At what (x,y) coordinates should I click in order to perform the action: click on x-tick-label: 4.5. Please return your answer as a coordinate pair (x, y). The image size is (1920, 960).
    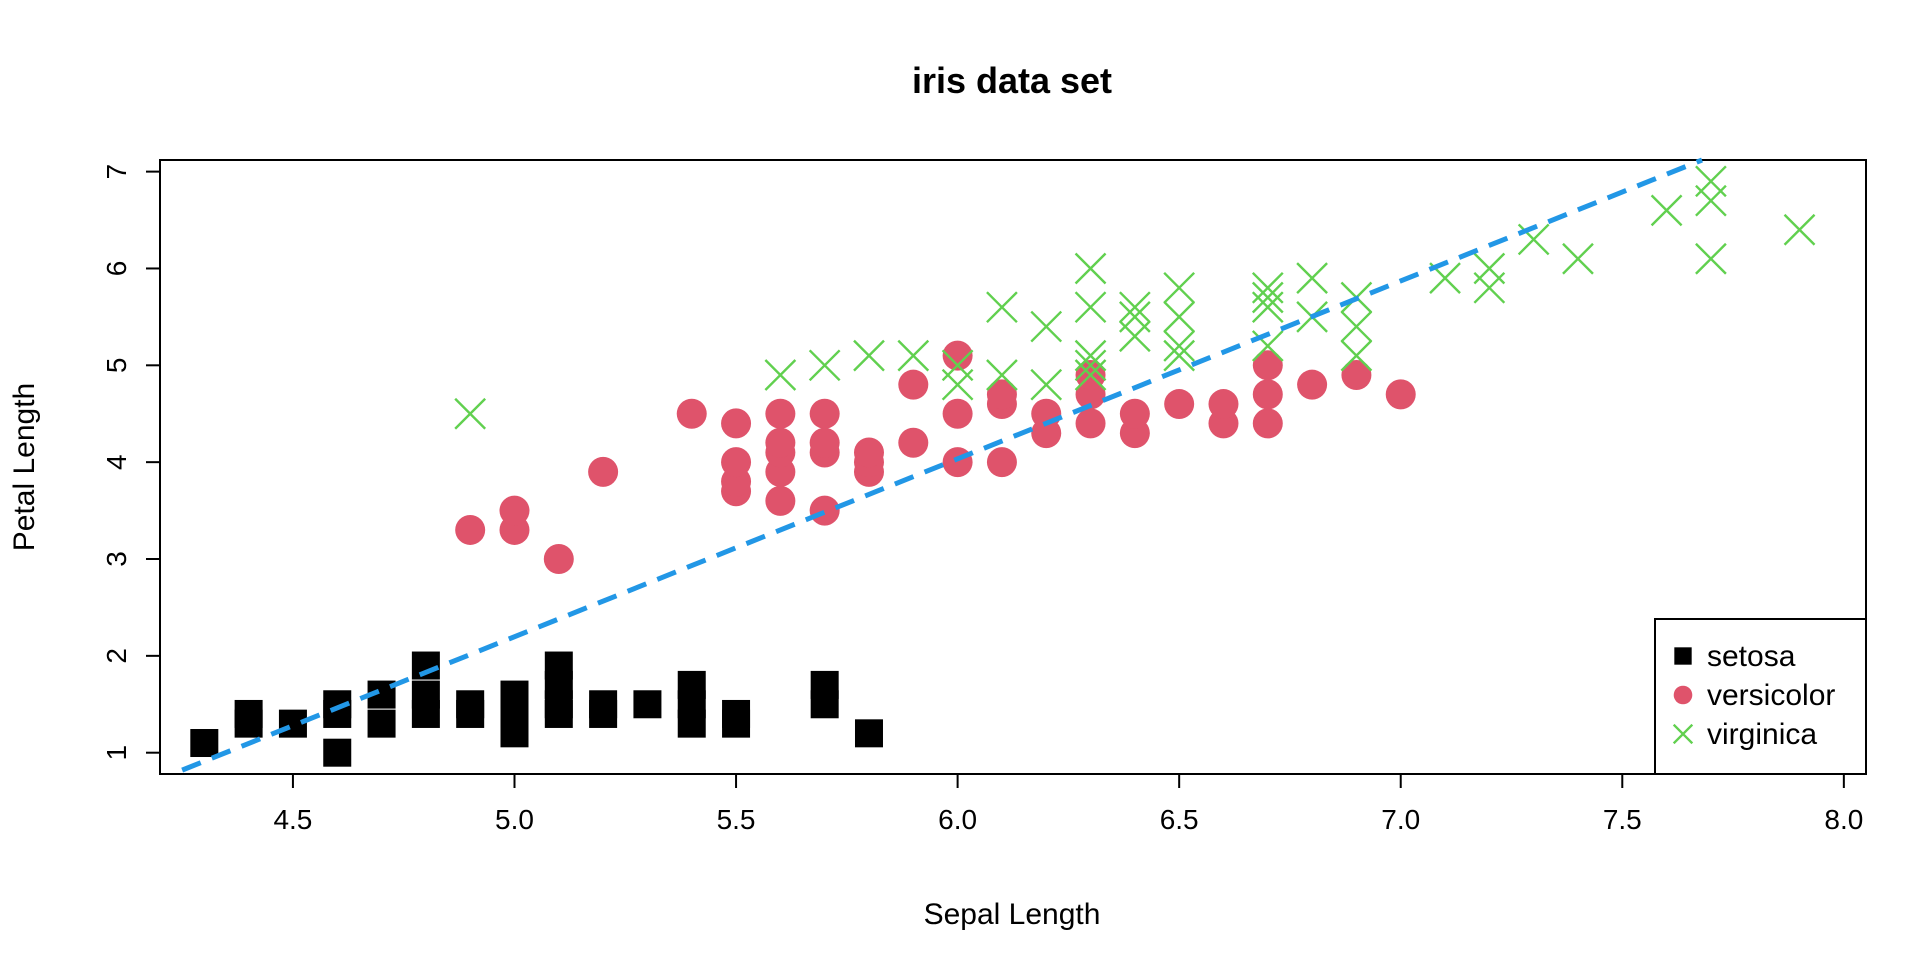
    Looking at the image, I should click on (292, 819).